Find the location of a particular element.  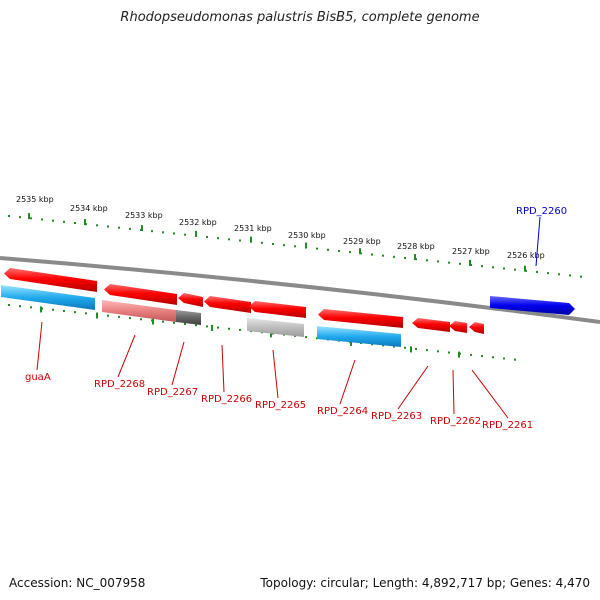

kbp-label: 2532 kbp is located at coordinates (198, 222).